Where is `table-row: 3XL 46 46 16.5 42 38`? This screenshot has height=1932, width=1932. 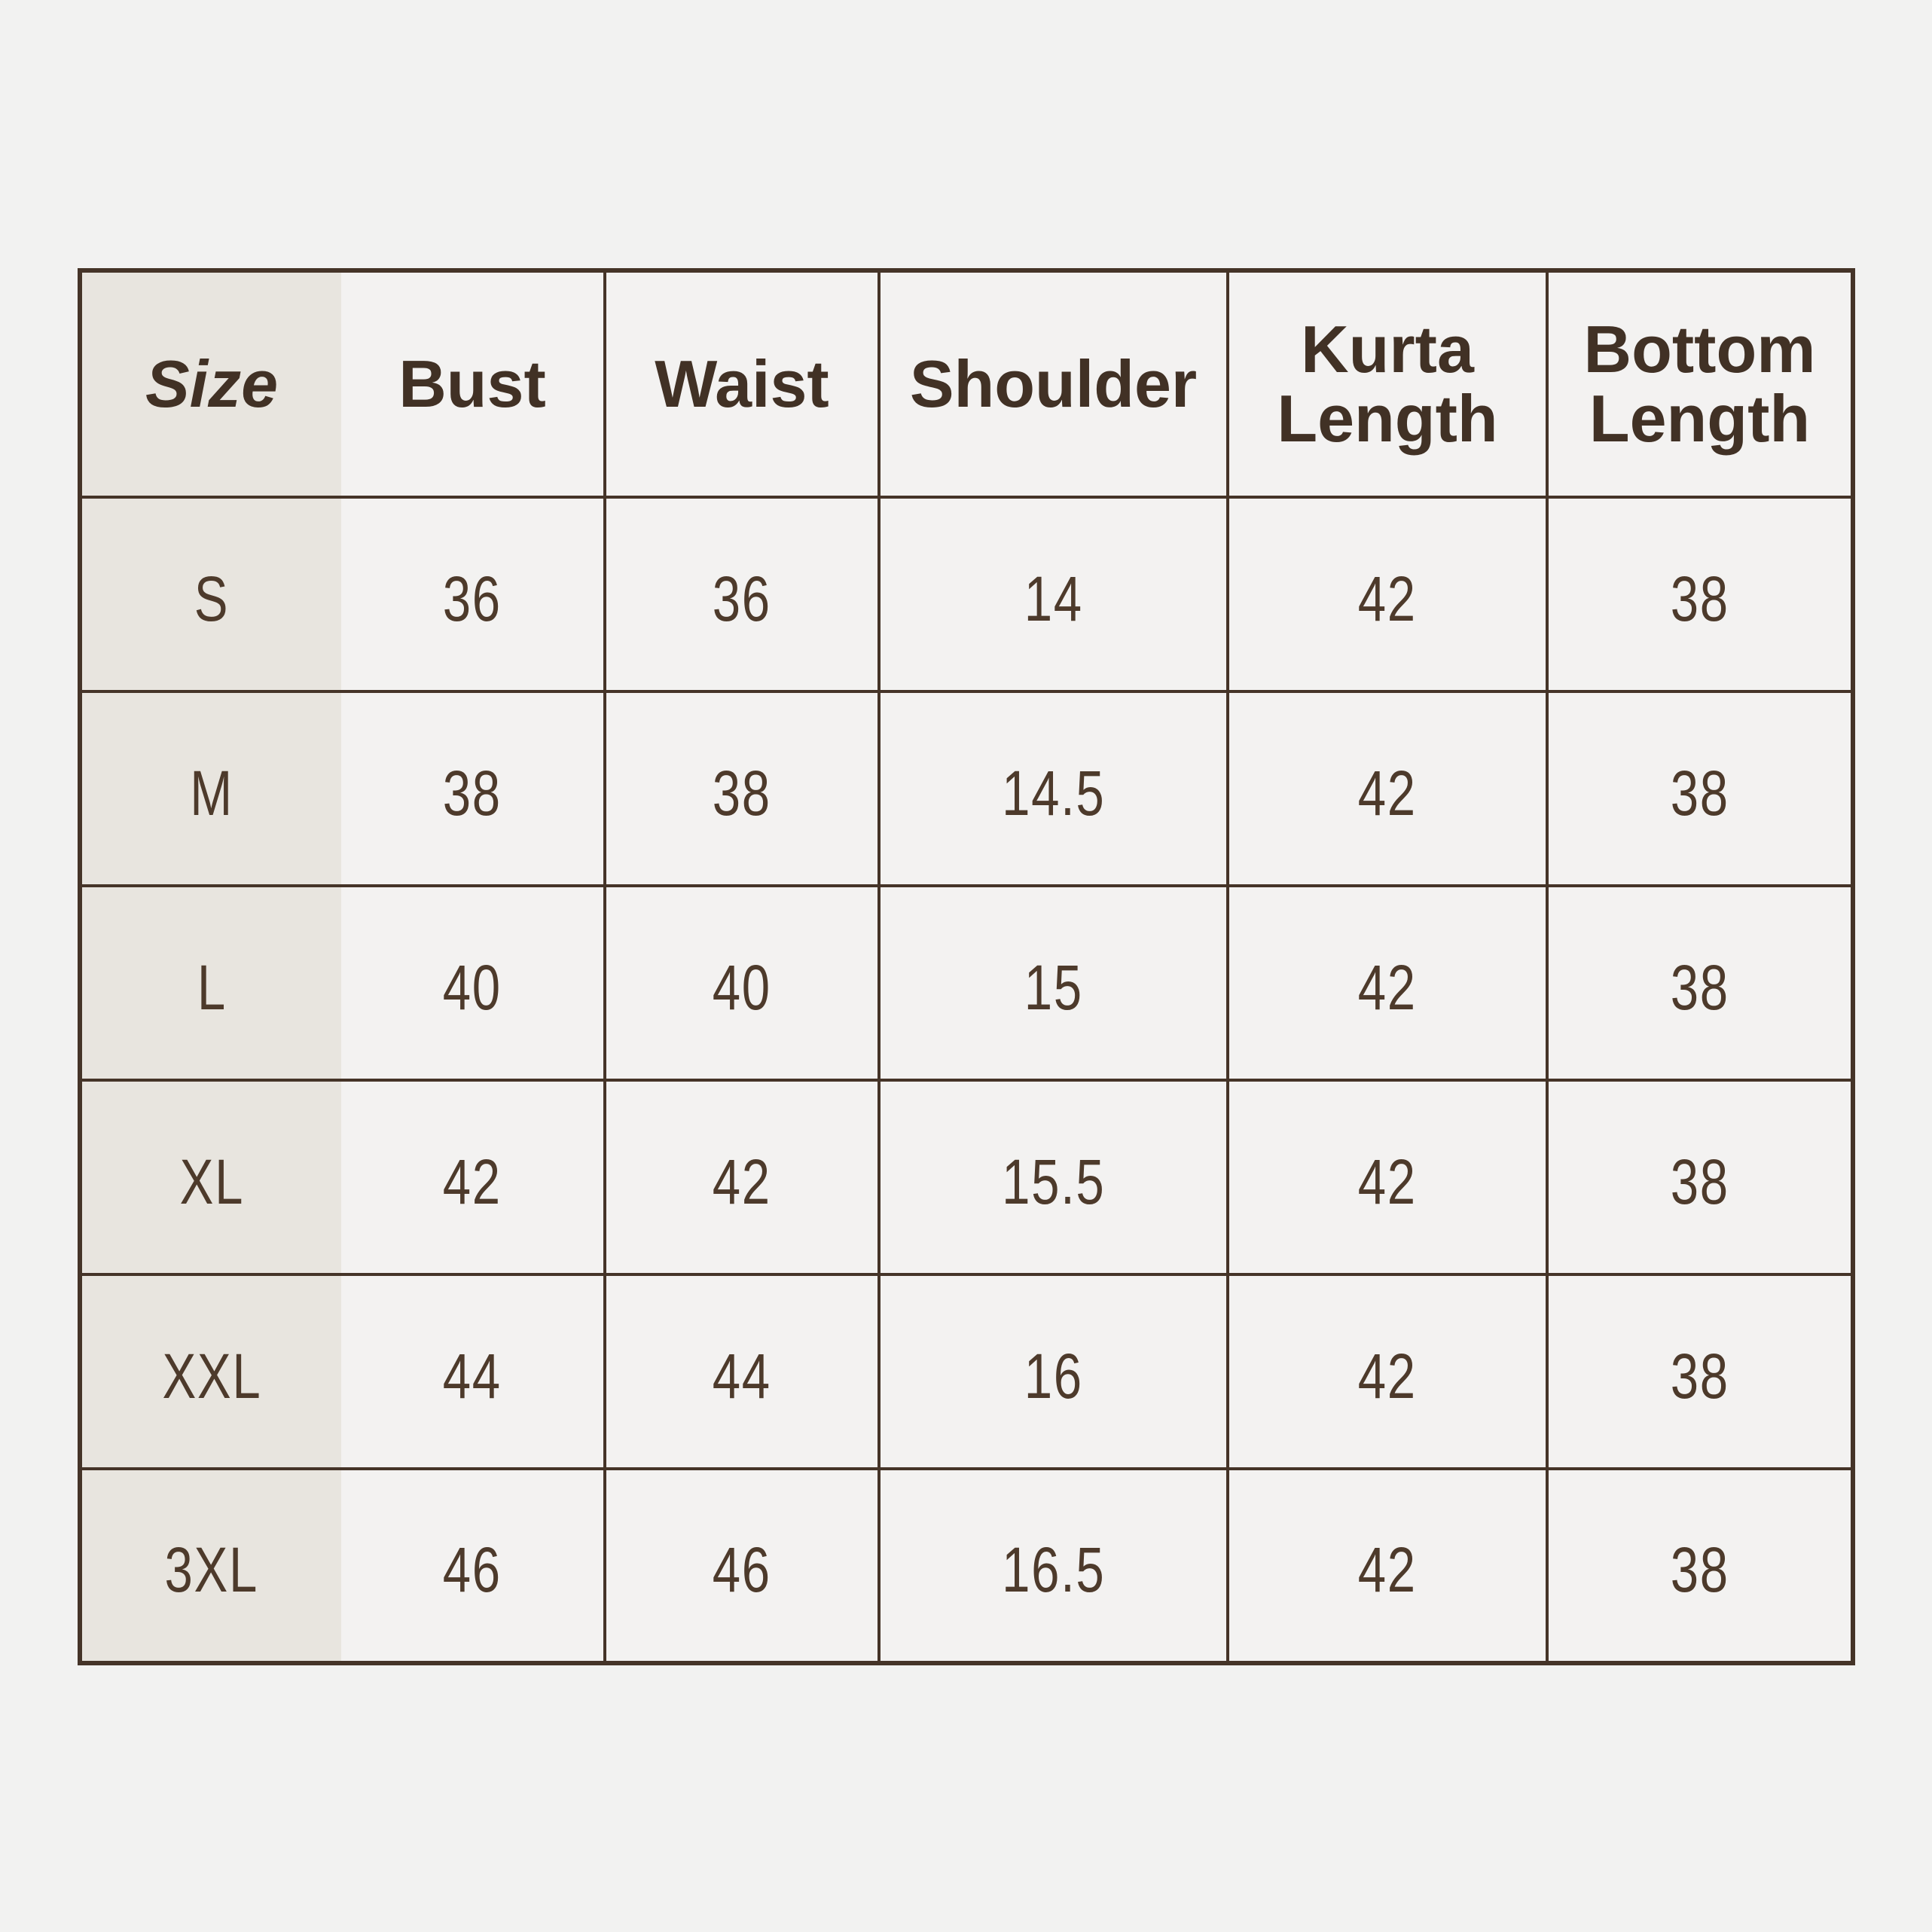
table-row: 3XL 46 46 16.5 42 38 is located at coordinates (966, 1566).